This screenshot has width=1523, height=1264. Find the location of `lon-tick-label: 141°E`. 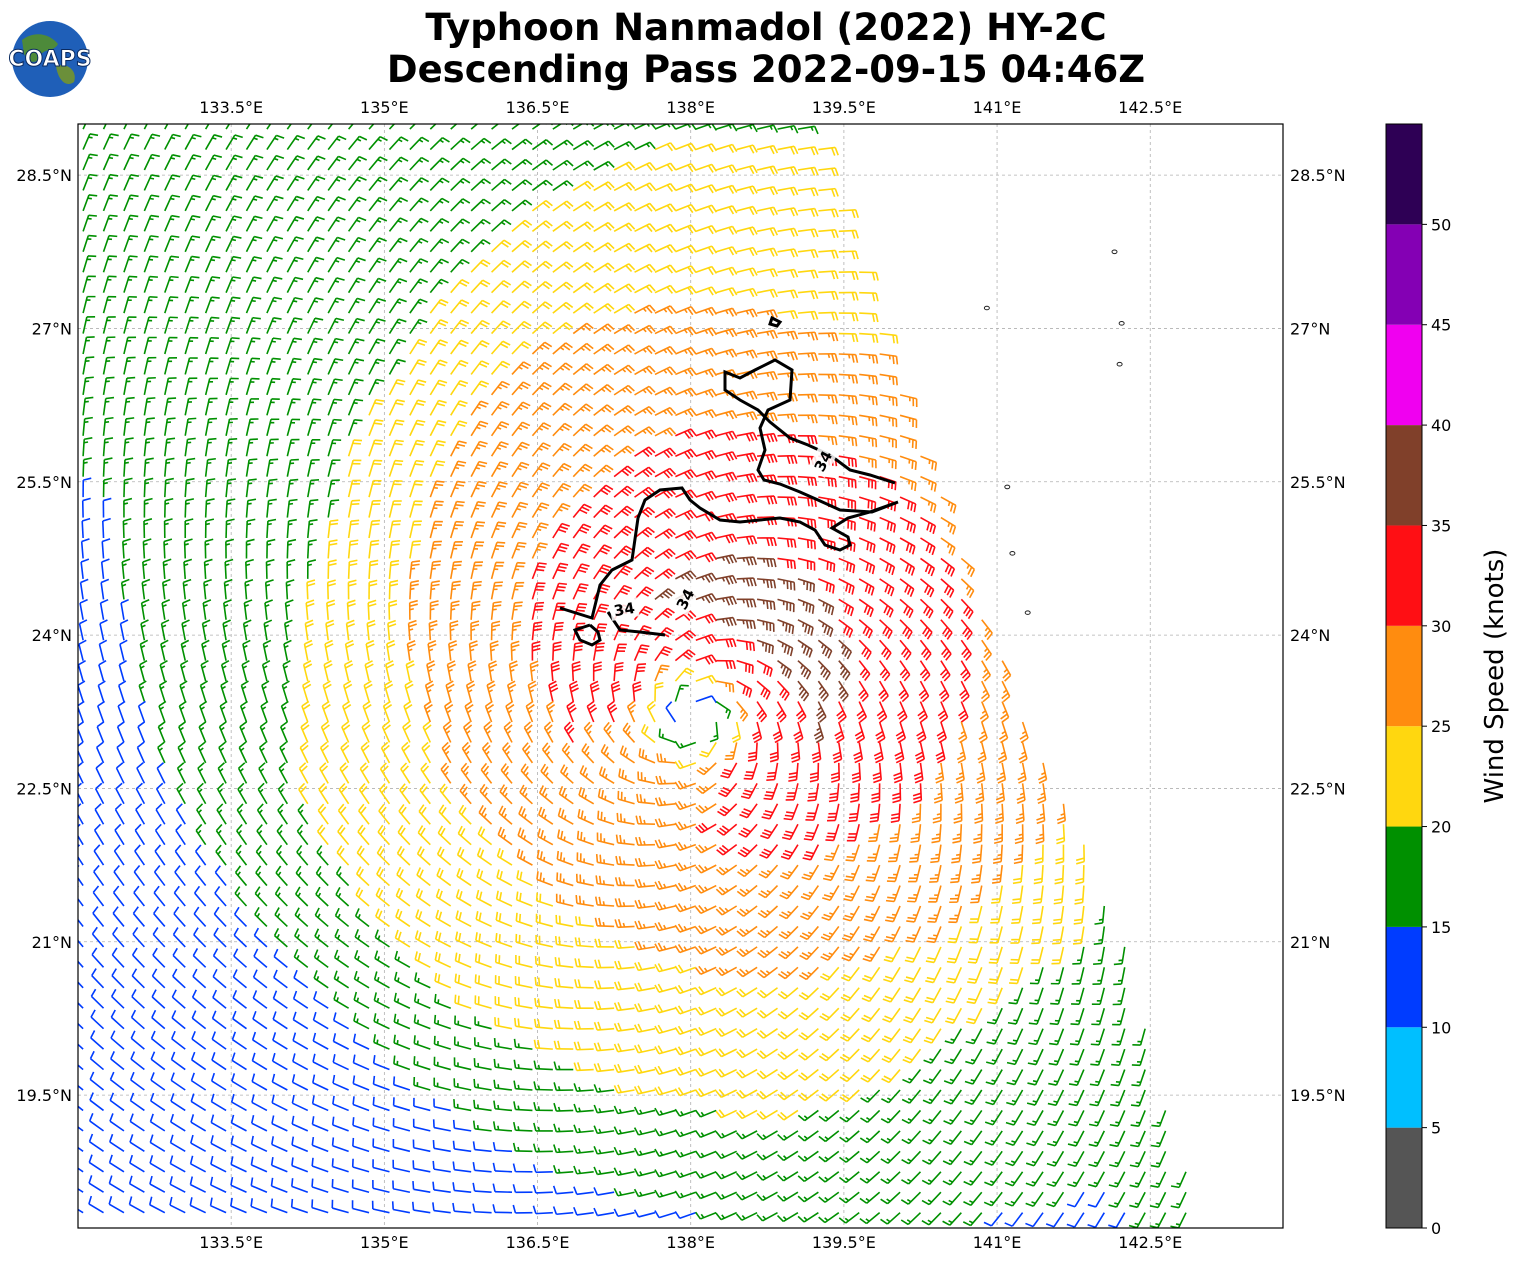

lon-tick-label: 141°E is located at coordinates (997, 1242).